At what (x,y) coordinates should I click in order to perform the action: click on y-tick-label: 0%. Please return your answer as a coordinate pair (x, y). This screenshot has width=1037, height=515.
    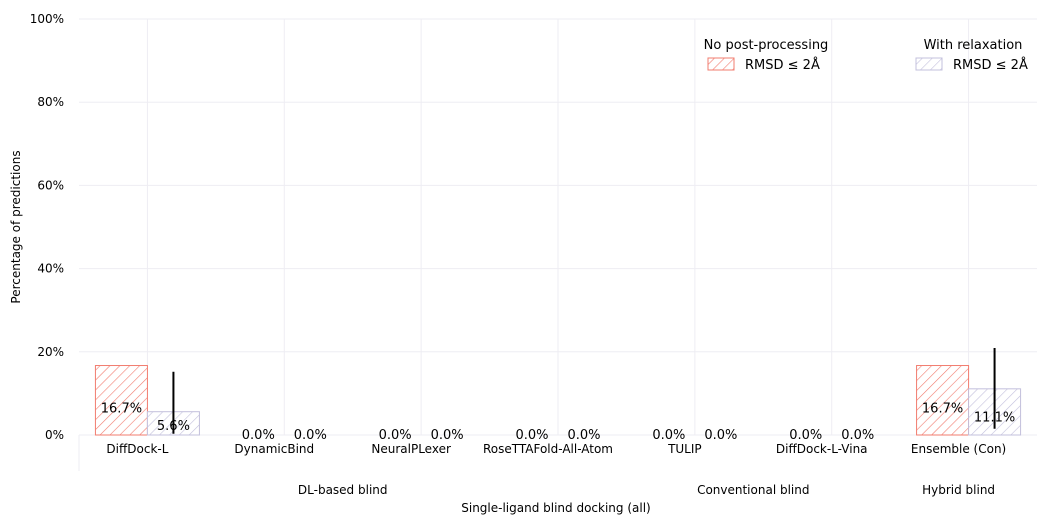
    Looking at the image, I should click on (54, 435).